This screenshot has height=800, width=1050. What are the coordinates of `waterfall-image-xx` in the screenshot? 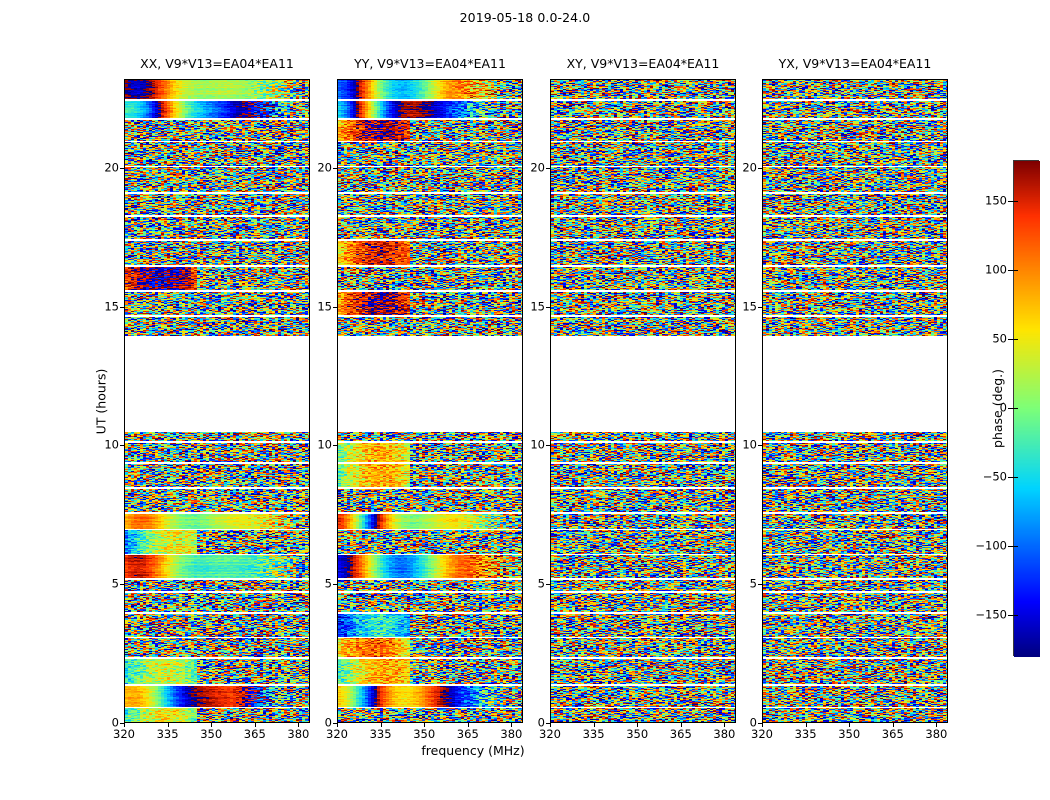 It's located at (217, 401).